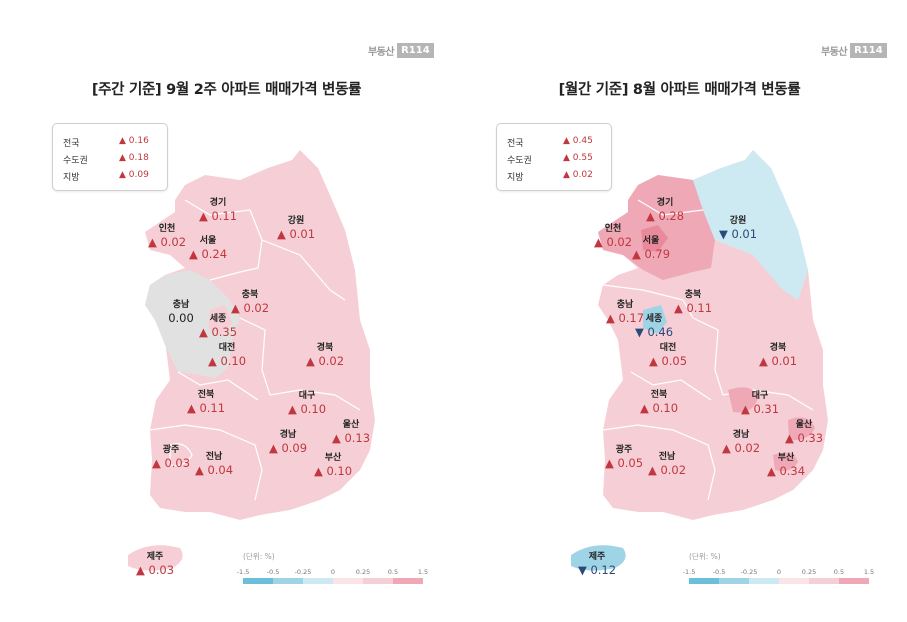  I want to click on region-label: 경북 ▲ 0.01, so click(778, 355).